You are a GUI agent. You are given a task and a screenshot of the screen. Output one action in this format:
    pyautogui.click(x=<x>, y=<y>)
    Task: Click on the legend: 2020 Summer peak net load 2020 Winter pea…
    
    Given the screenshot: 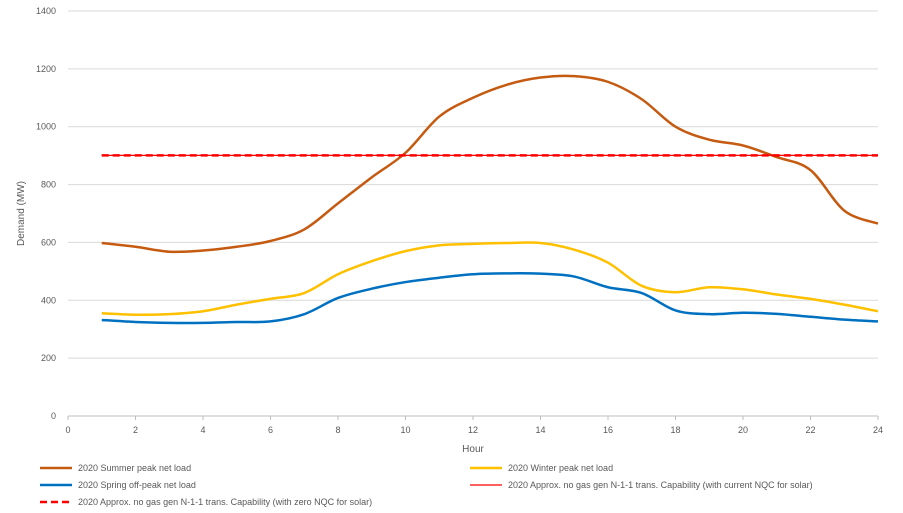 What is the action you would take?
    pyautogui.click(x=426, y=485)
    